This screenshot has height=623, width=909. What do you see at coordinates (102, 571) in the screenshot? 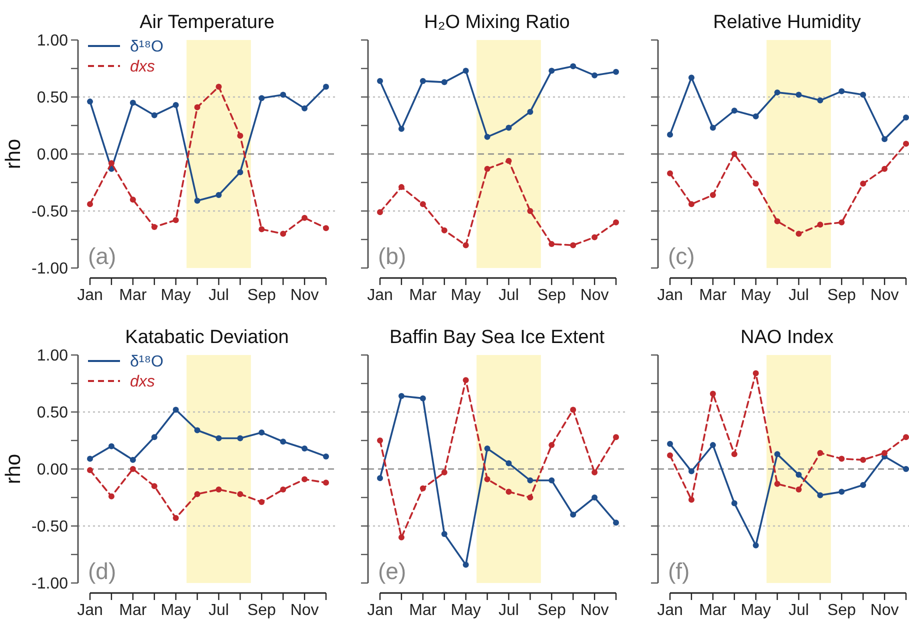
I see `annotation: (d)` at bounding box center [102, 571].